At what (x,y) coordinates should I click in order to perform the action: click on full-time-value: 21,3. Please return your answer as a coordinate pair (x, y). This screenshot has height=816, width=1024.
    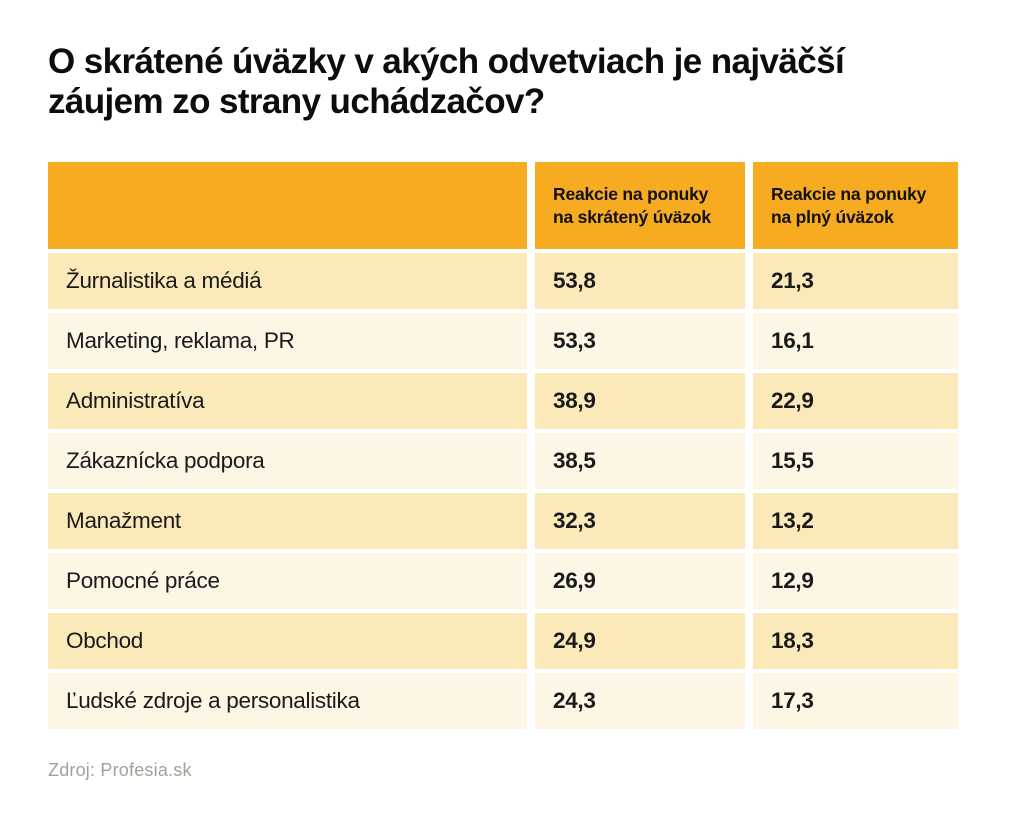
    Looking at the image, I should click on (855, 281).